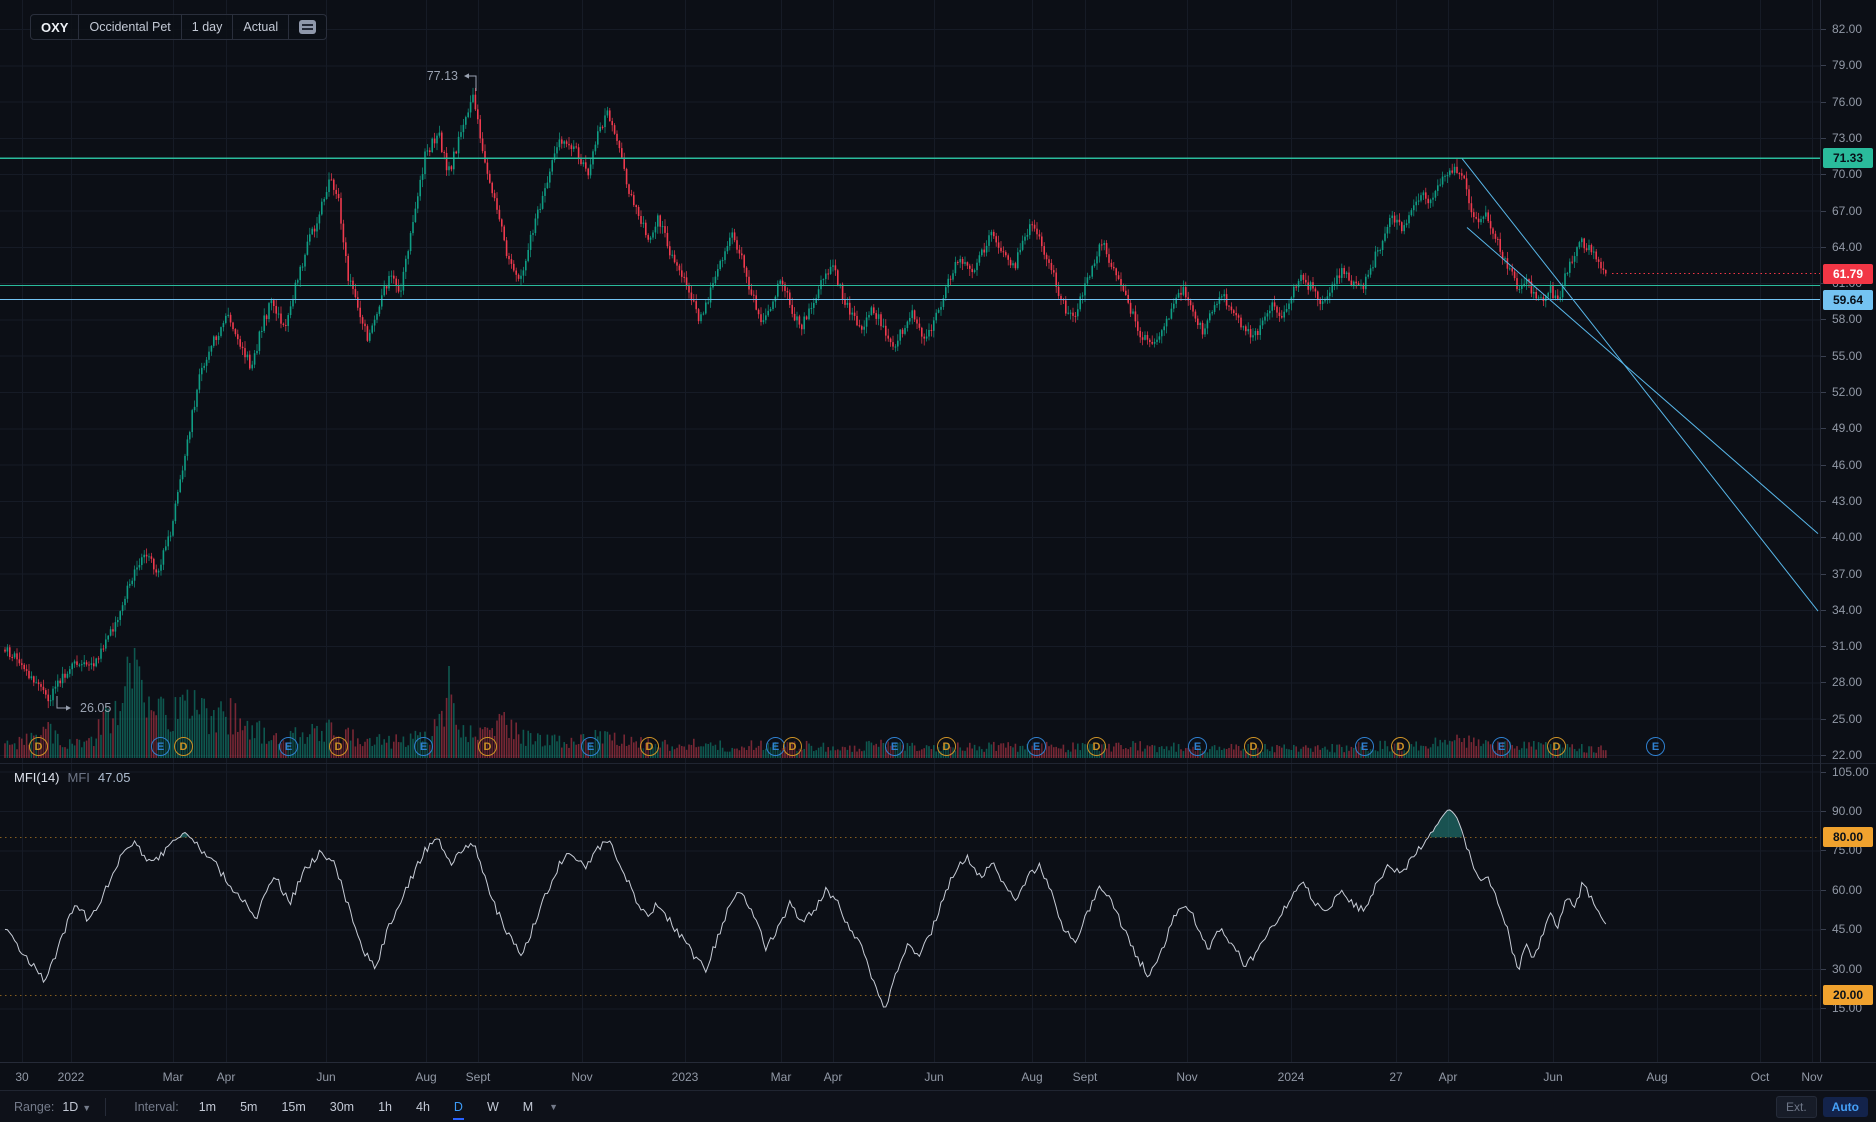  I want to click on interval-label: Interval:, so click(156, 1107).